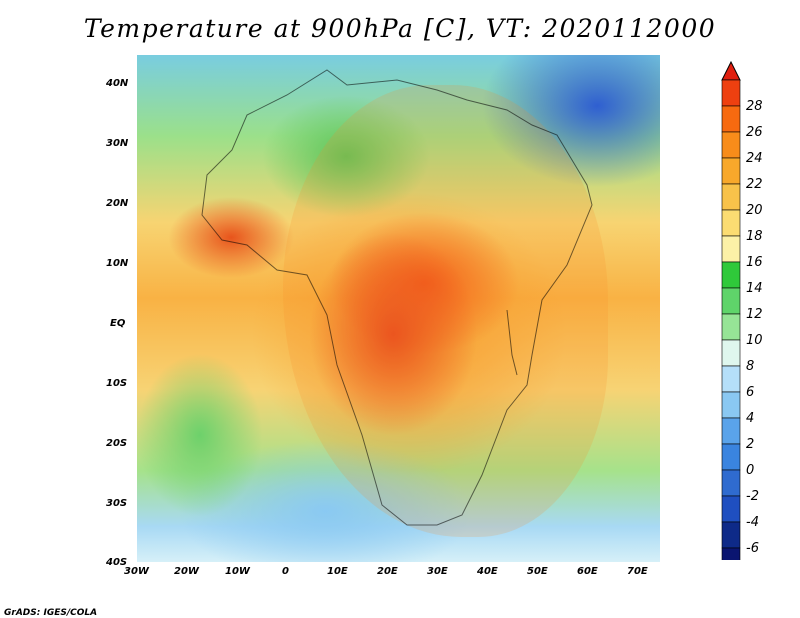 The image size is (800, 618). Describe the element at coordinates (117, 263) in the screenshot. I see `lat-label: 10N` at that location.